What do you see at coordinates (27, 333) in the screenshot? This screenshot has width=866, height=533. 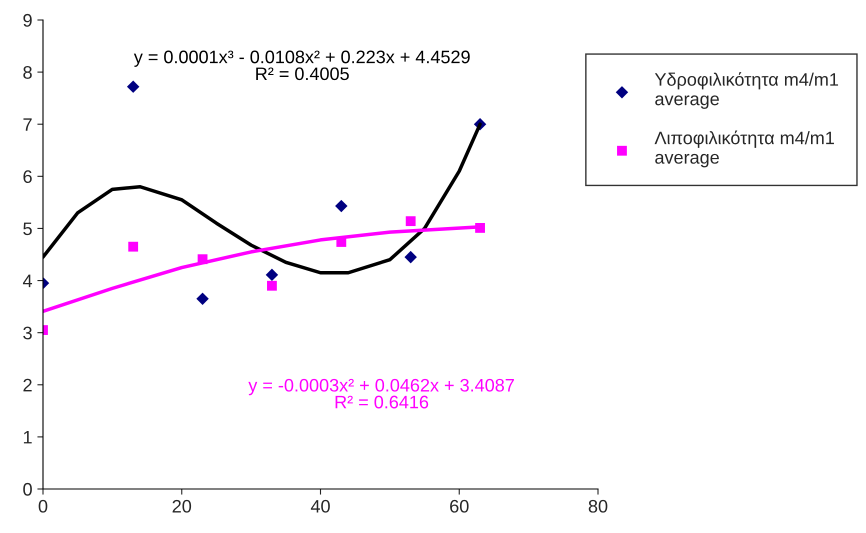 I see `y-tick-label: 3` at bounding box center [27, 333].